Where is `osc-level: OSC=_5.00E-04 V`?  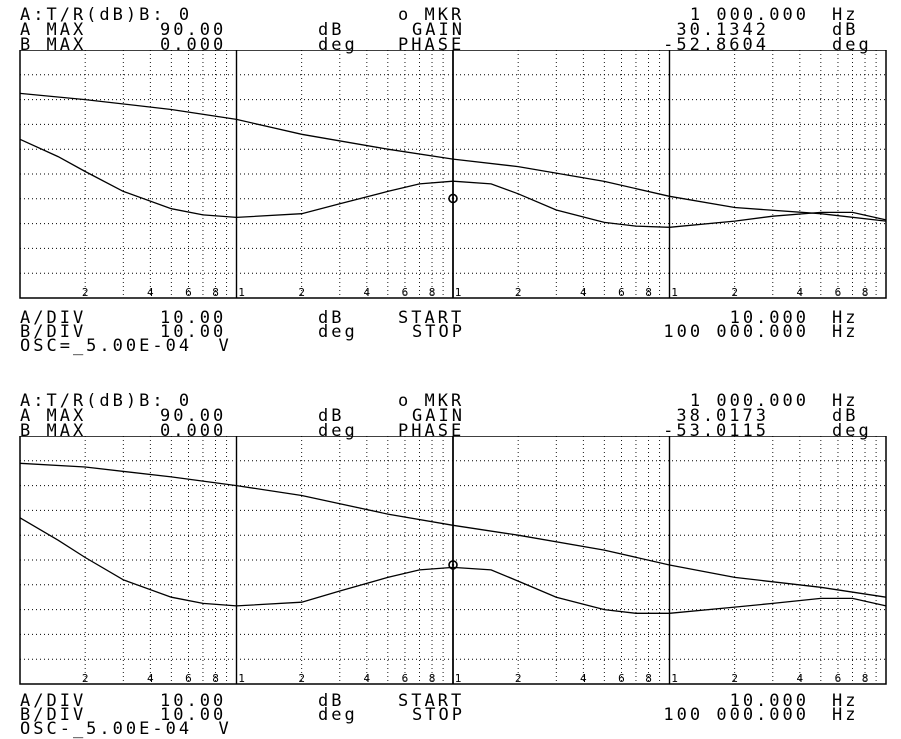 osc-level: OSC=_5.00E-04 V is located at coordinates (126, 346).